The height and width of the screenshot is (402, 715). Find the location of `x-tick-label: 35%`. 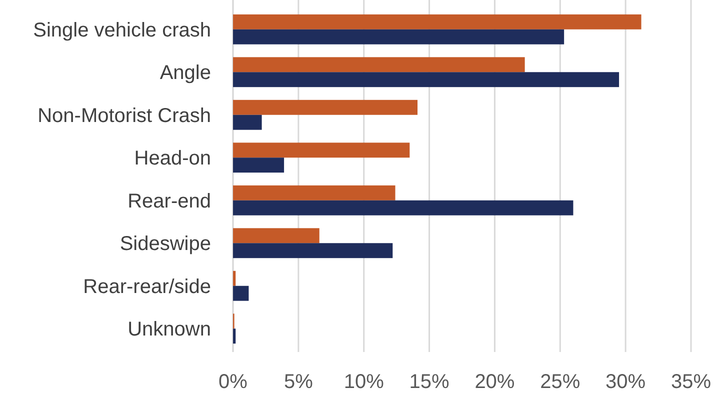

x-tick-label: 35% is located at coordinates (691, 382).